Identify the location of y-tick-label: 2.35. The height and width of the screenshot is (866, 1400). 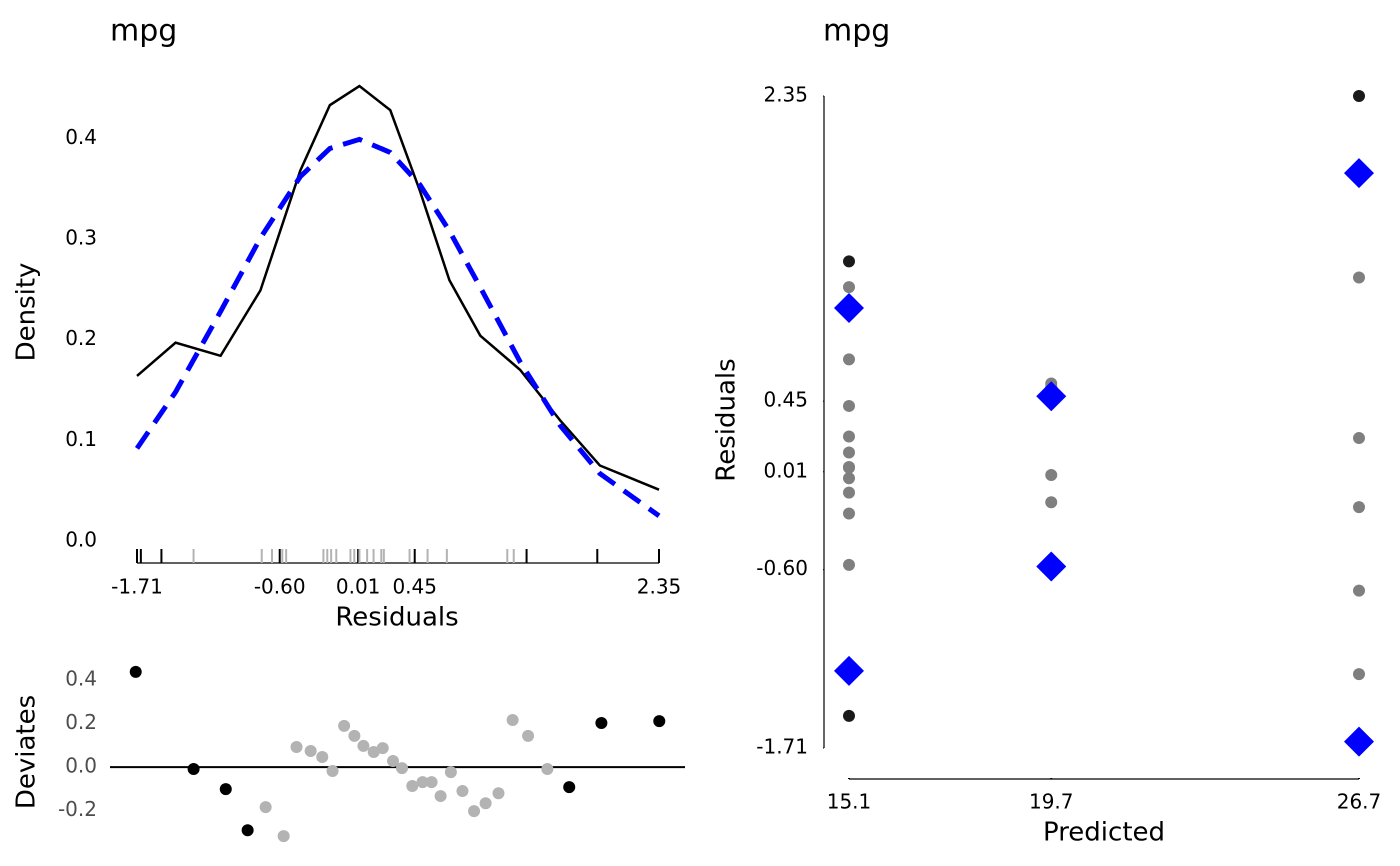
(785, 95).